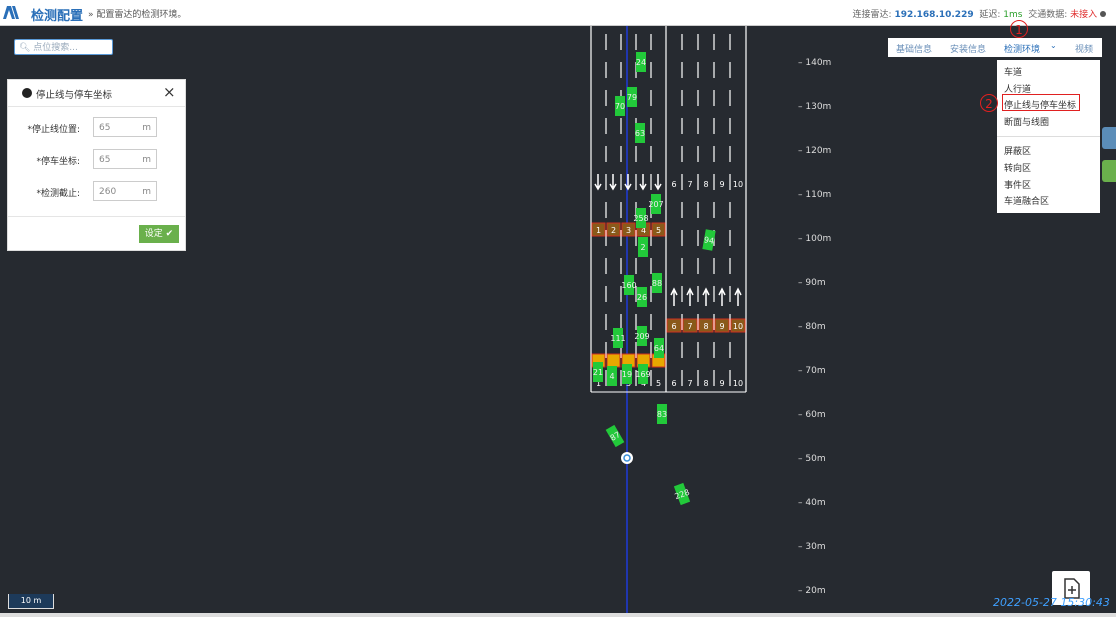 This screenshot has height=617, width=1116. What do you see at coordinates (57, 16) in the screenshot?
I see `page-title: 检测配置` at bounding box center [57, 16].